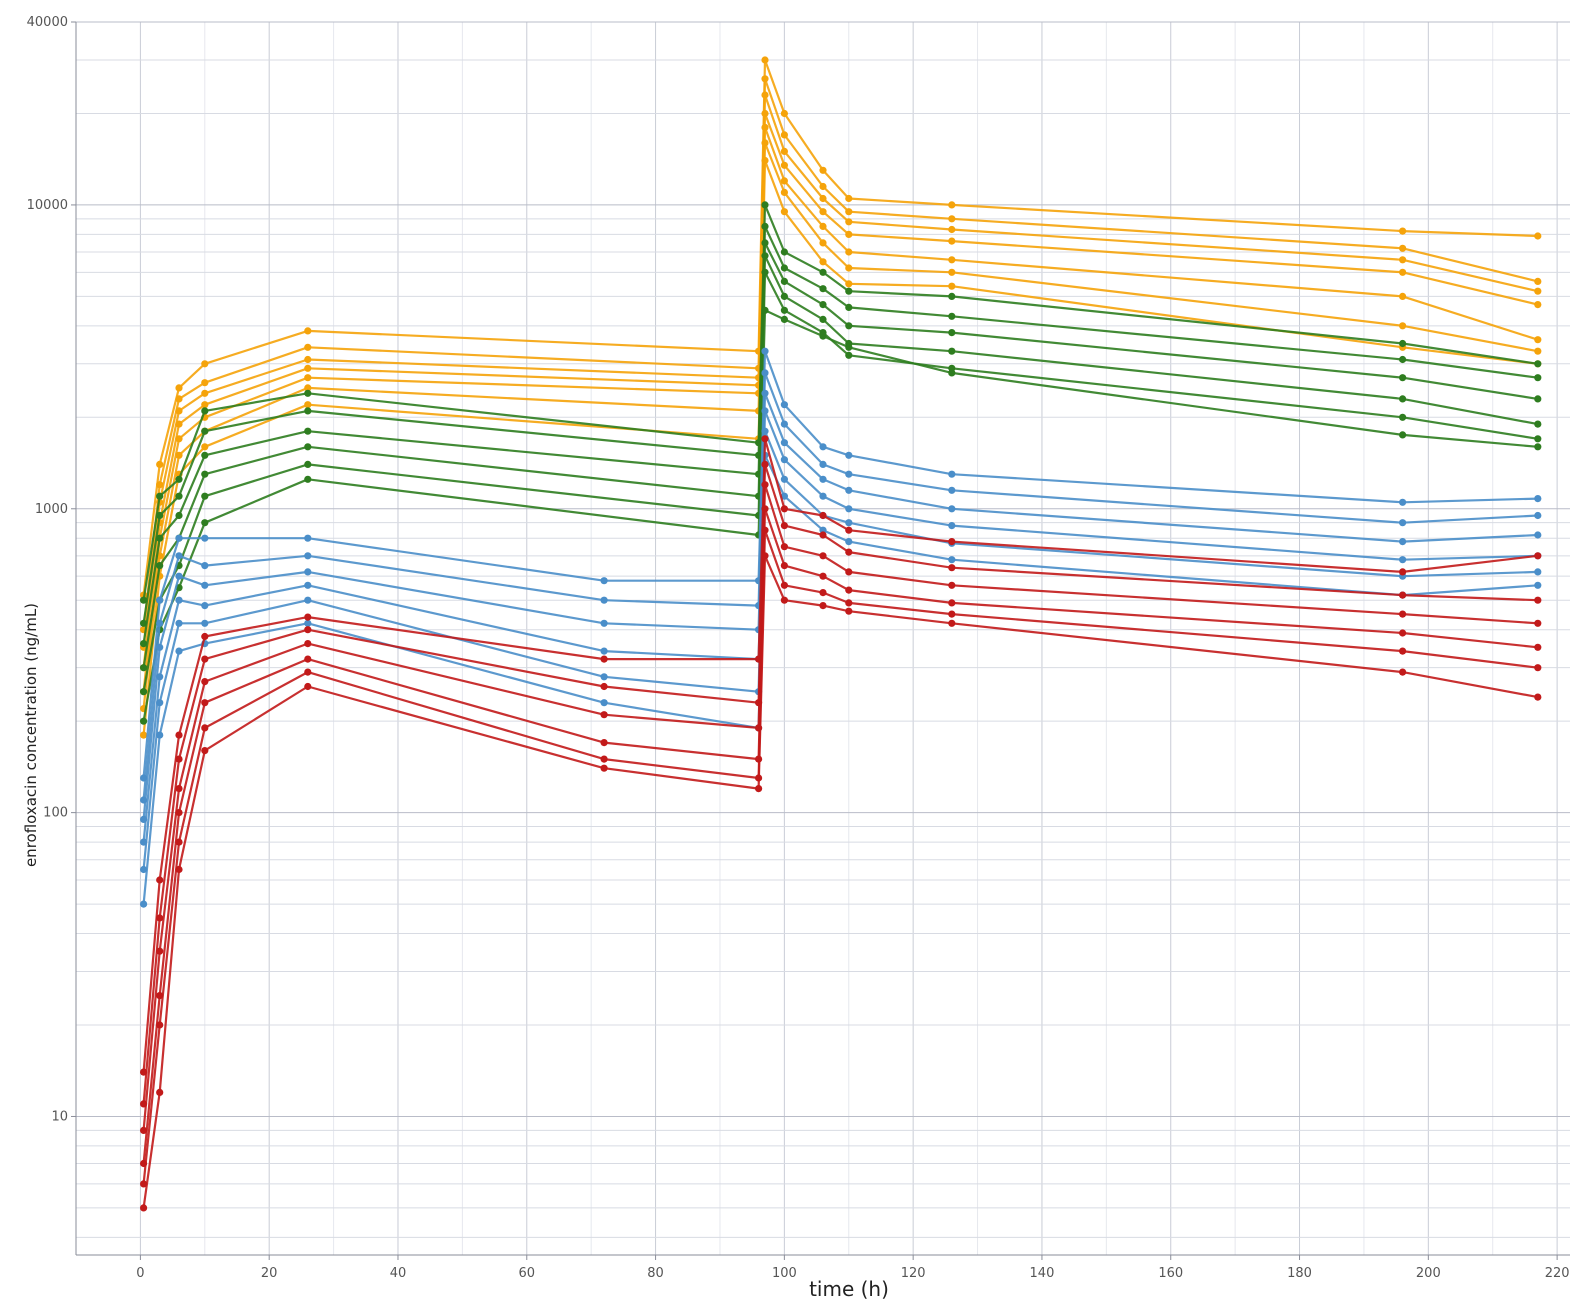 The image size is (1583, 1311). Describe the element at coordinates (59, 1116) in the screenshot. I see `y-tick-label: 10` at that location.